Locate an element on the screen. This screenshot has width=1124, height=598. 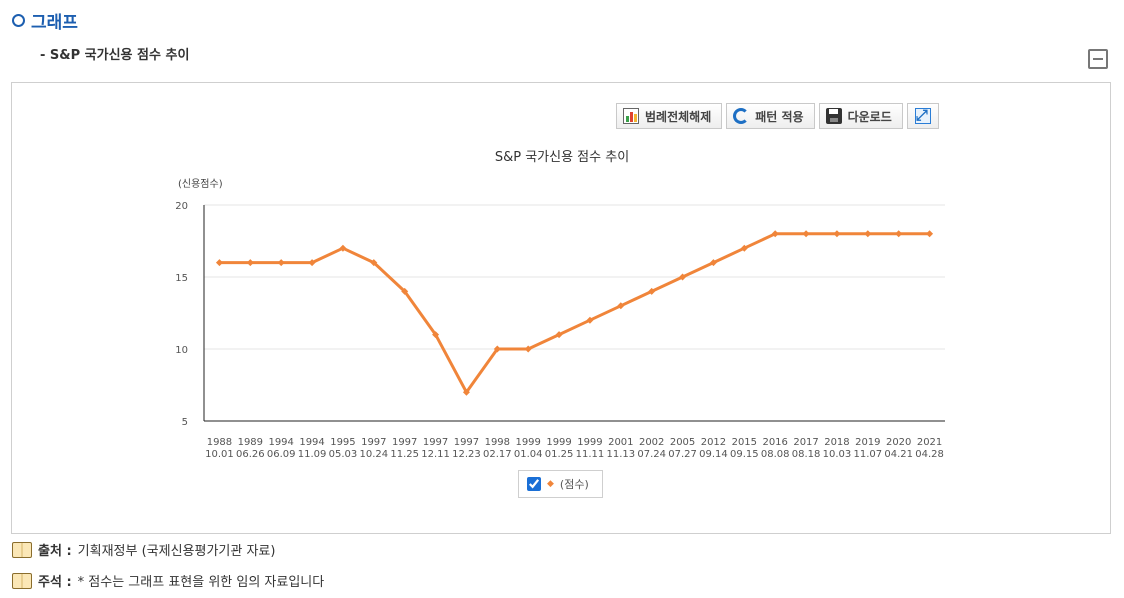
section-title: 그래프 is located at coordinates (45, 20).